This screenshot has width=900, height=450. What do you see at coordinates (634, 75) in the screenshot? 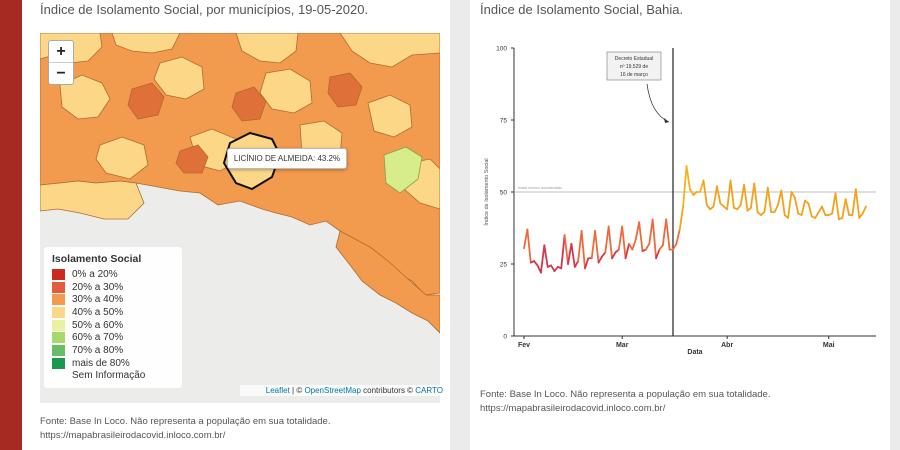
I see `decree-annotation-text: 16 de março` at bounding box center [634, 75].